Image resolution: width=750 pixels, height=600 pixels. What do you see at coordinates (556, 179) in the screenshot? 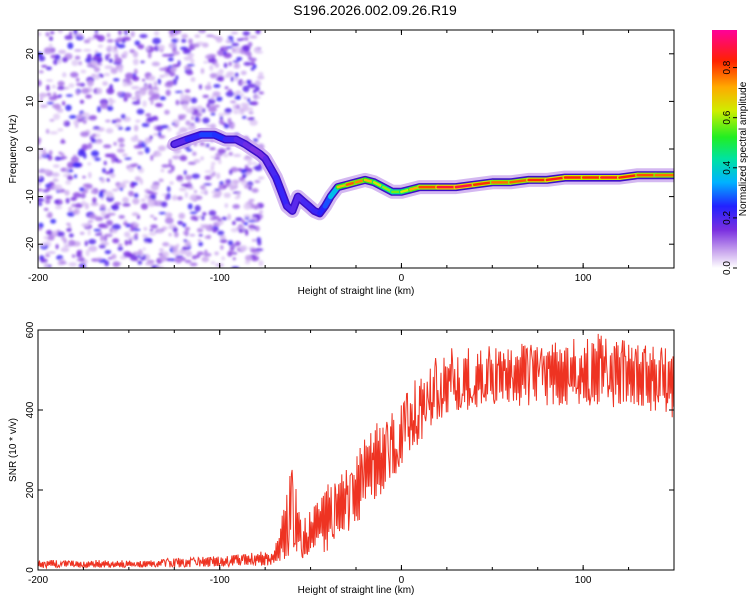
I see `ridge-core` at bounding box center [556, 179].